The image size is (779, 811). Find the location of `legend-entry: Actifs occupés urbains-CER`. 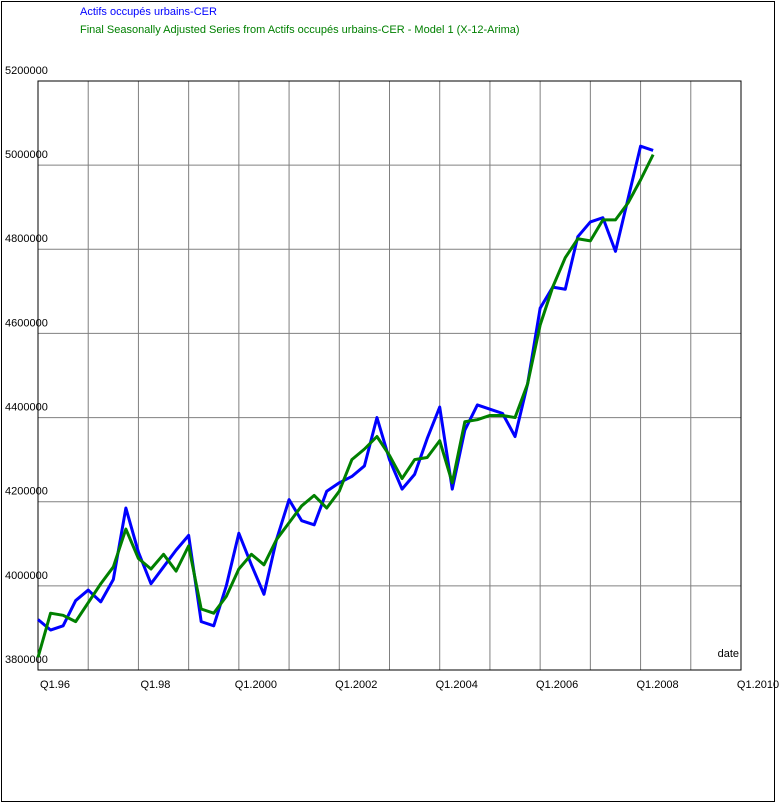

legend-entry: Actifs occupés urbains-CER is located at coordinates (148, 12).